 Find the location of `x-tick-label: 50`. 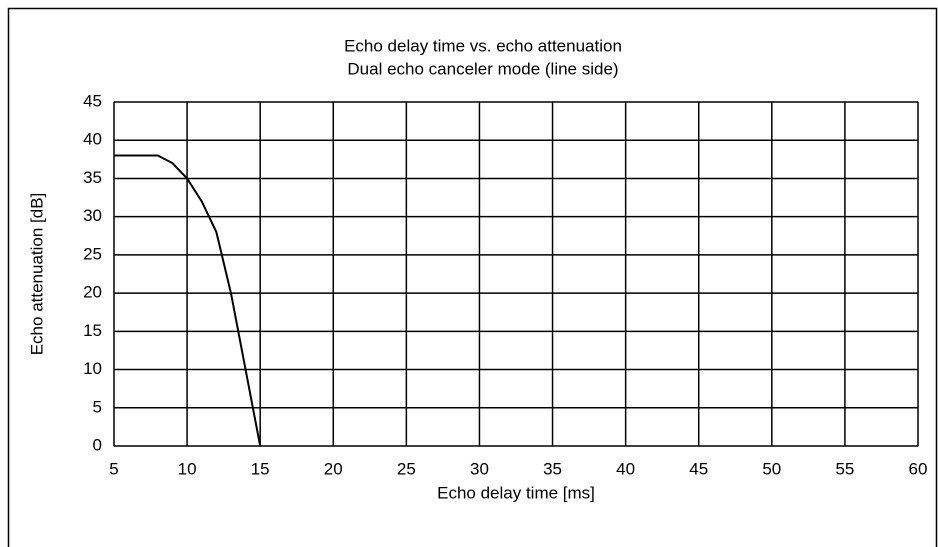

x-tick-label: 50 is located at coordinates (771, 468).